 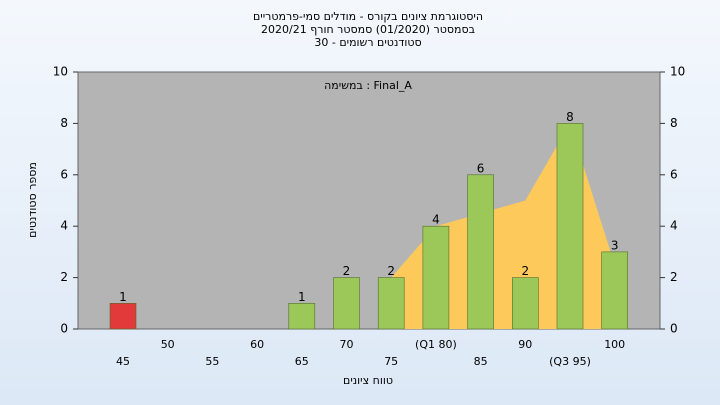 I want to click on y2-tick-label: 6, so click(x=674, y=174).